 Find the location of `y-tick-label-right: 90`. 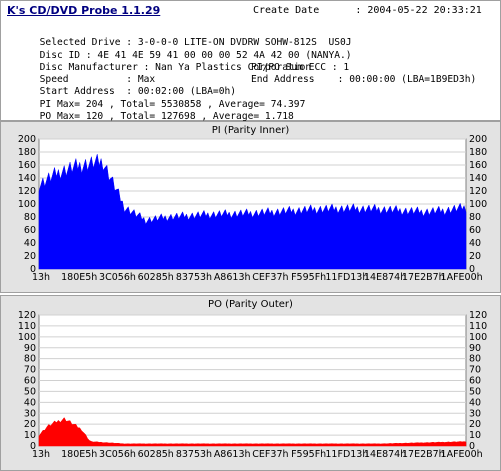

y-tick-label-right: 90 is located at coordinates (475, 348).